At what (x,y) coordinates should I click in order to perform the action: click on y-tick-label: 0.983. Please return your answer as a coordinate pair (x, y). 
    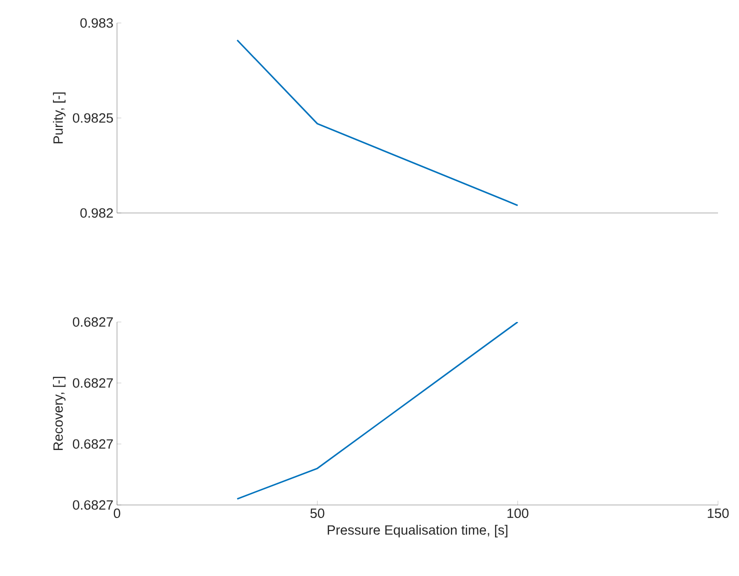
    Looking at the image, I should click on (96, 23).